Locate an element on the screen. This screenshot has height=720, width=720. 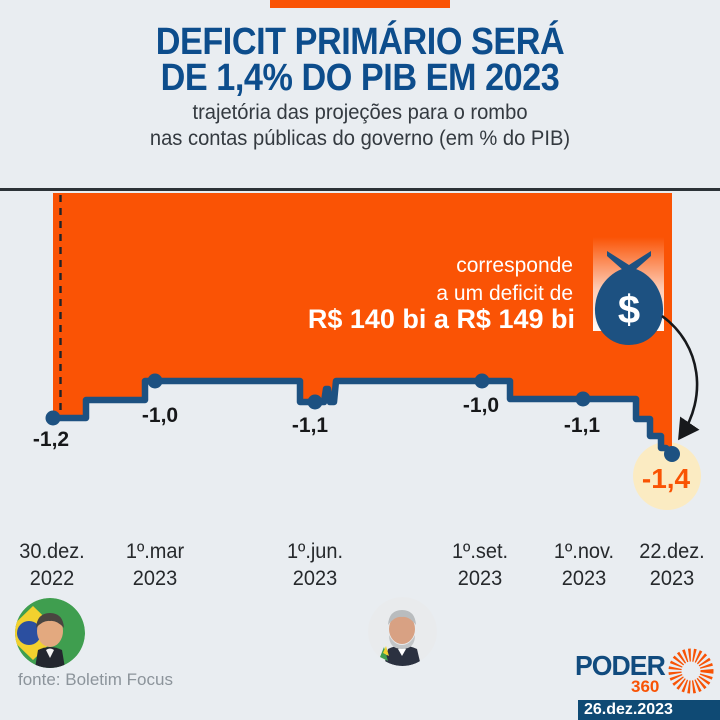
bolsonaro-avatar is located at coordinates (50, 633).